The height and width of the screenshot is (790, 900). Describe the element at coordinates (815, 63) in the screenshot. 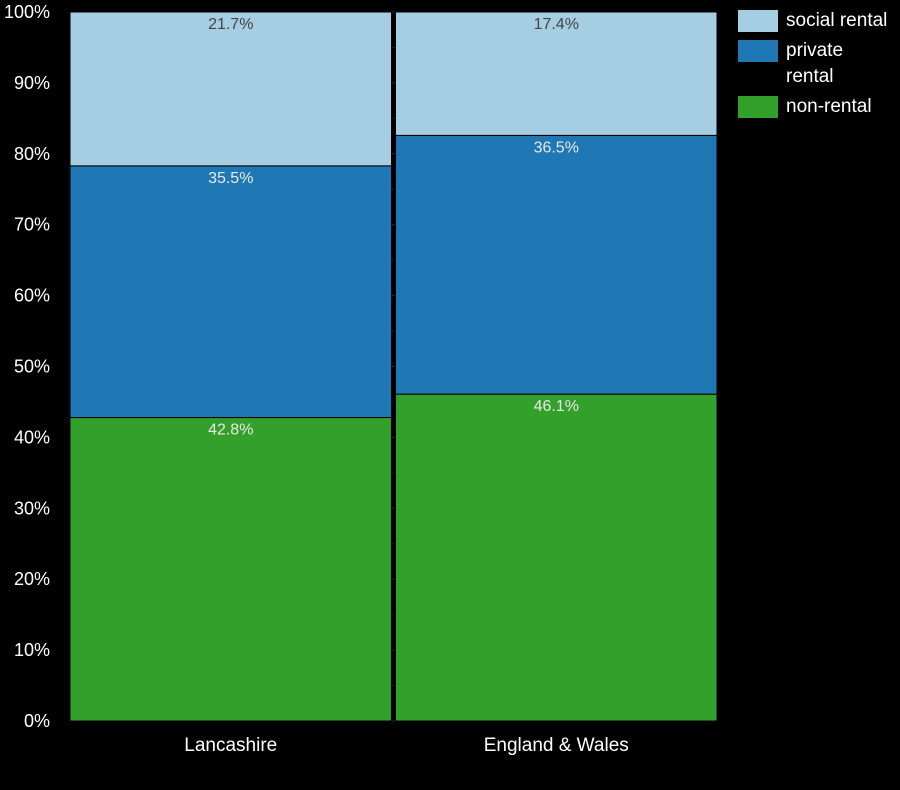

I see `legend-label-private-rental: private rental` at that location.